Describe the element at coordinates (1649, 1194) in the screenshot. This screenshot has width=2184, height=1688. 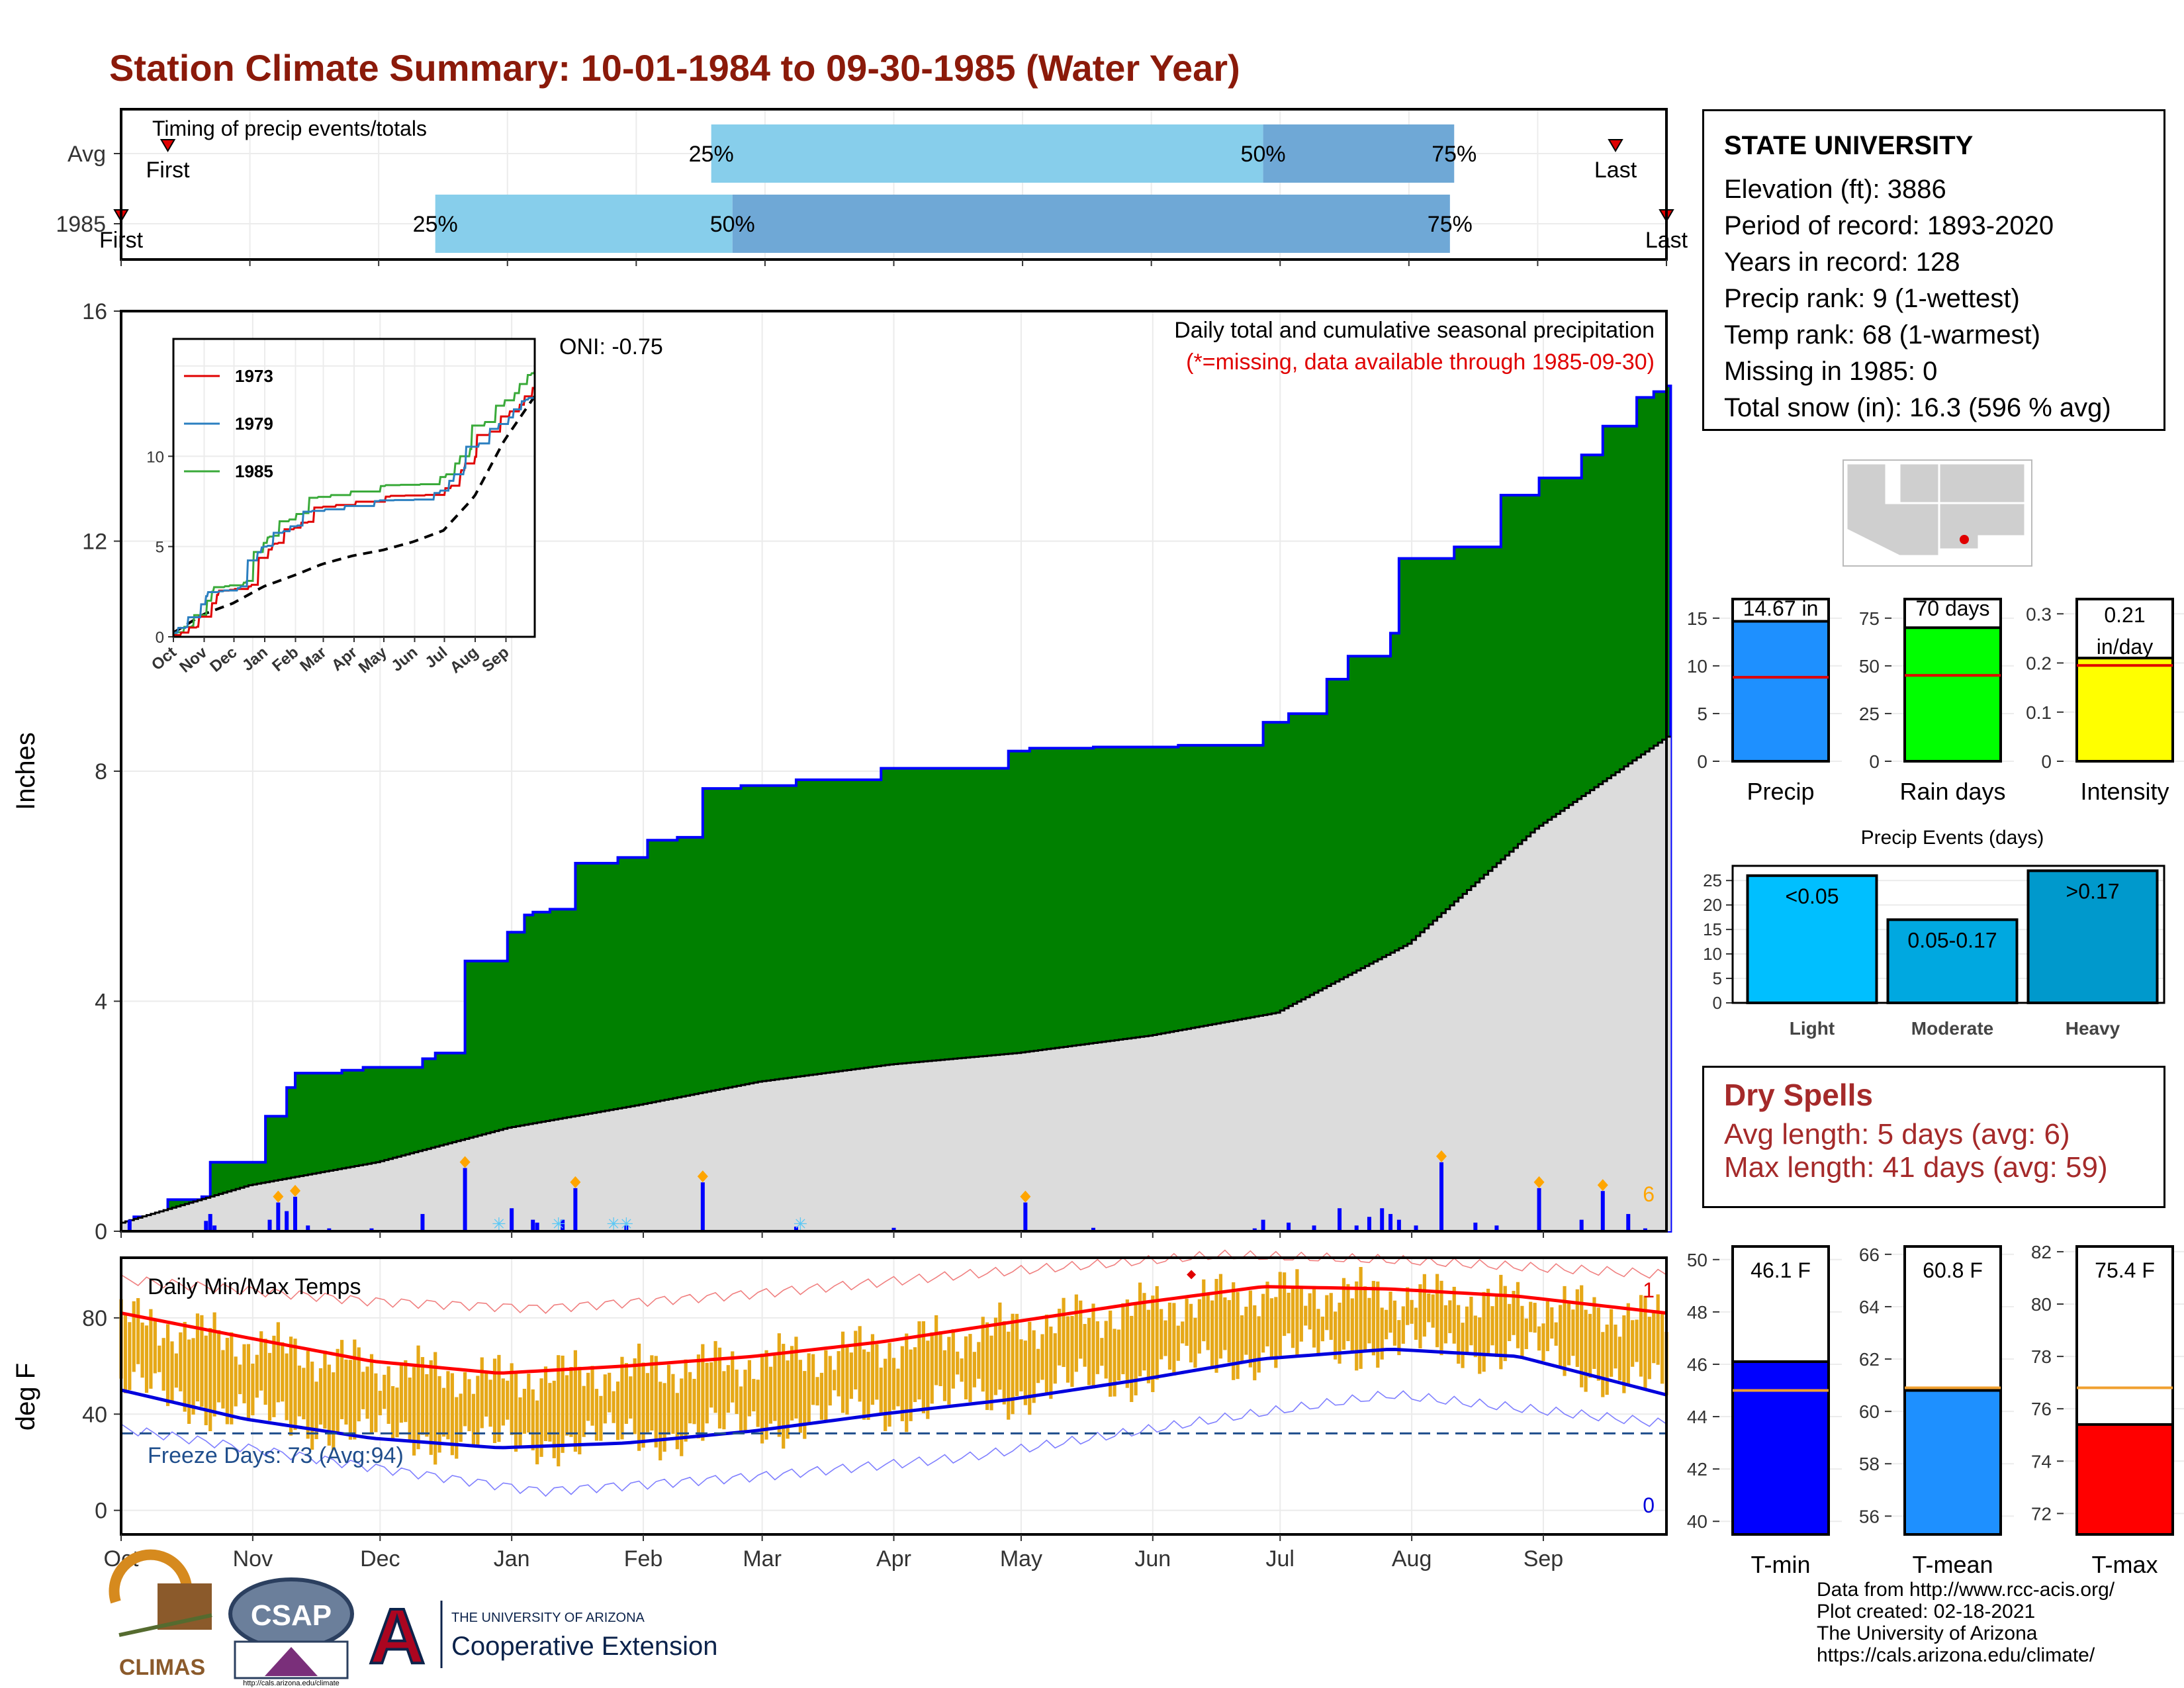
I see `precip-count-label: 6` at that location.